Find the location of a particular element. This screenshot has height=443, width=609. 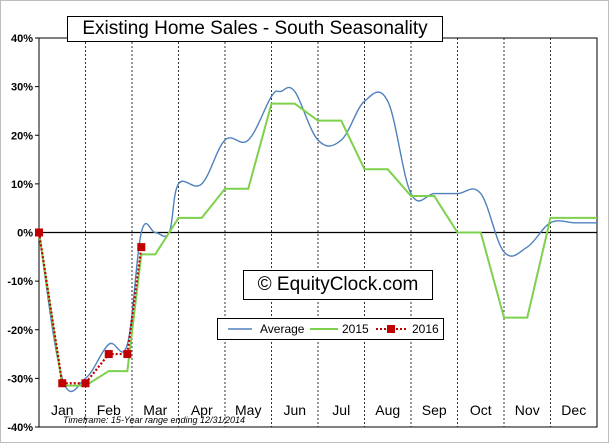

y-tick-label: -20% is located at coordinates (20, 331).